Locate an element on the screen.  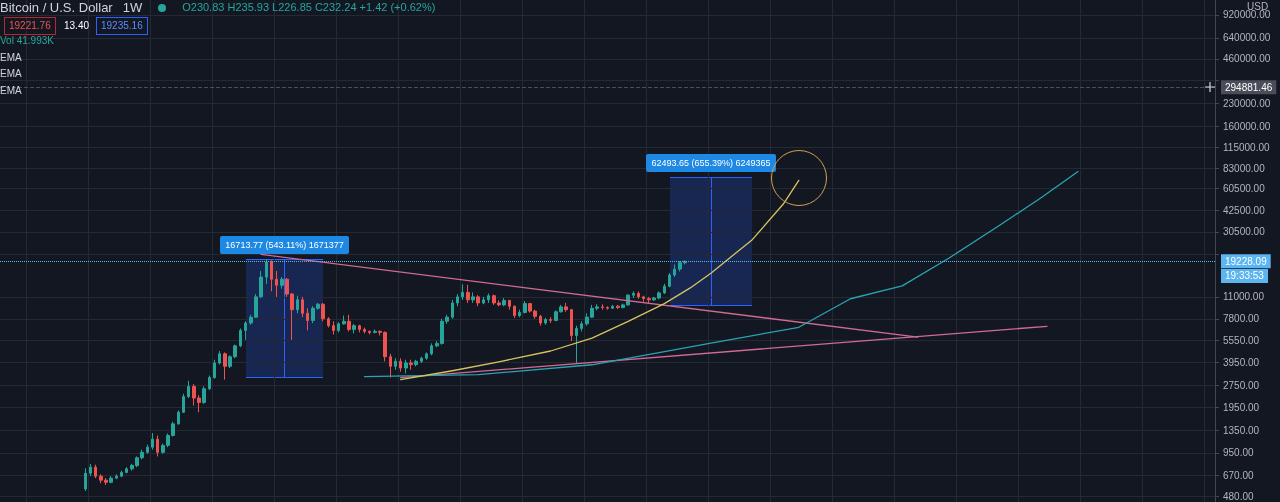
annotation: O230.83 H235.93 L226.85 C232.24 +1.42 (+0.62%) is located at coordinates (309, 7).